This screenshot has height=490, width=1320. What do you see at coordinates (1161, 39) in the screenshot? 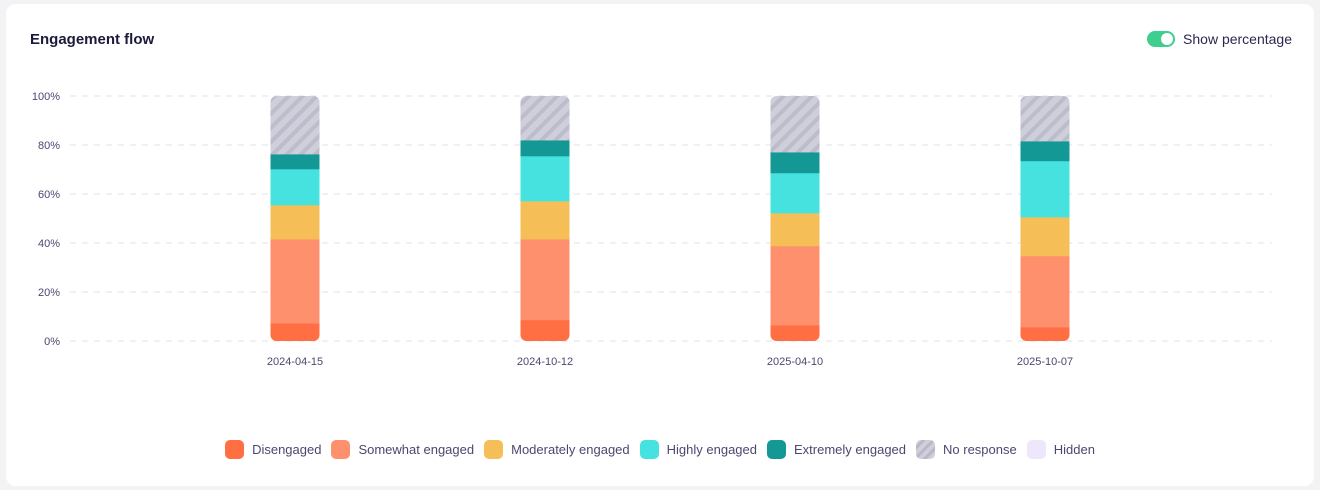
I see `toggle-switch` at bounding box center [1161, 39].